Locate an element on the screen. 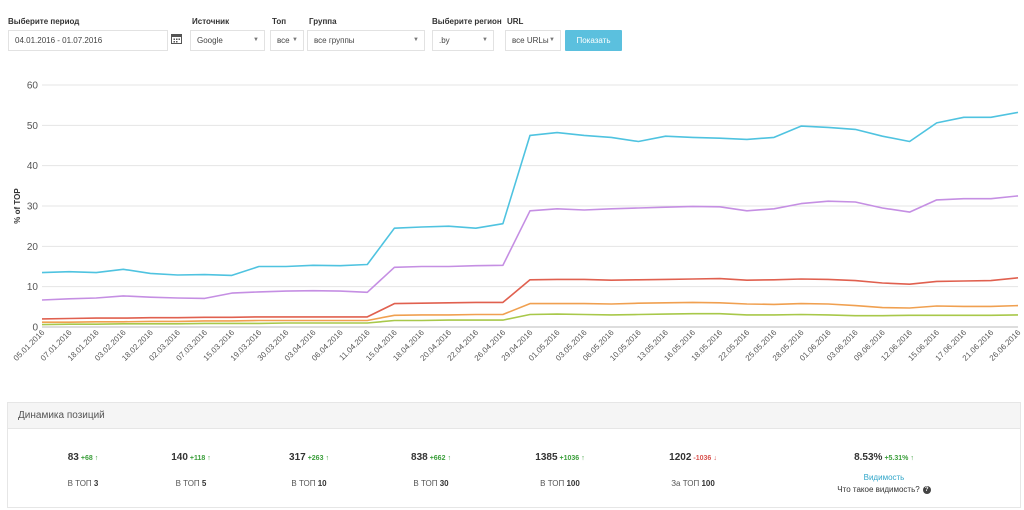  stat-top5: 140 +118 ↑ is located at coordinates (191, 456).